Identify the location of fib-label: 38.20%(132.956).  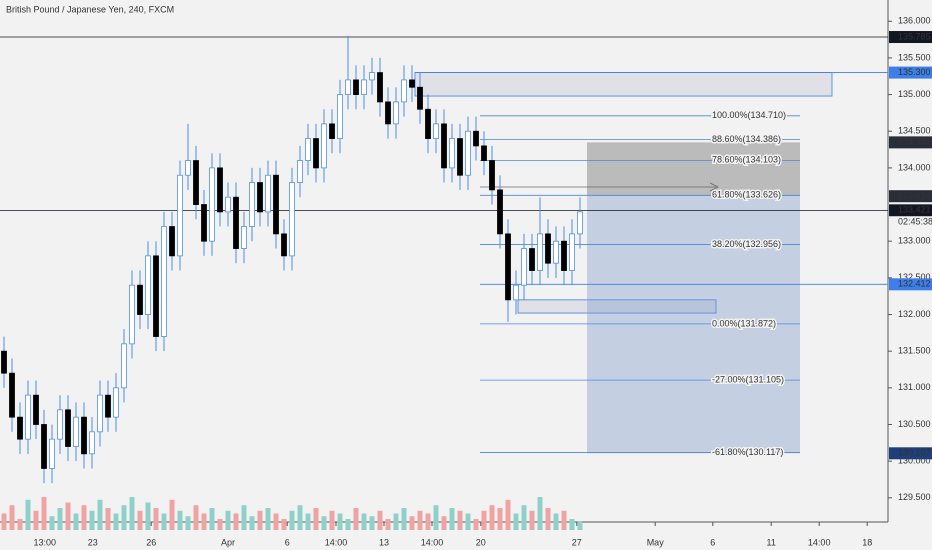
(746, 244).